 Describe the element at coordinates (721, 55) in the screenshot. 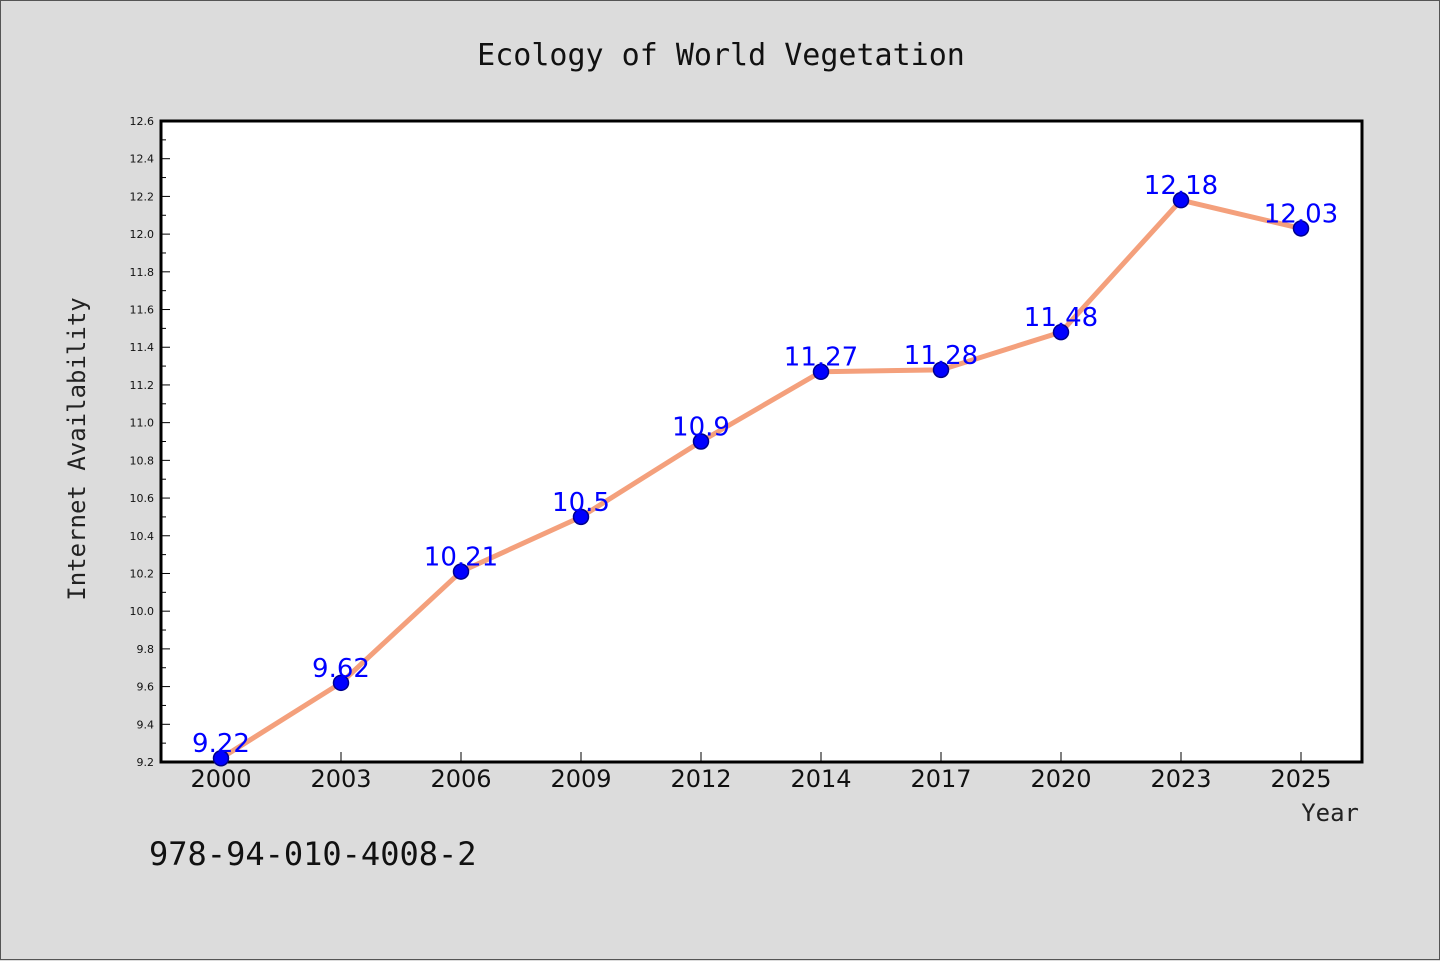

I see `chart-title: Ecology of World Vegetation` at that location.